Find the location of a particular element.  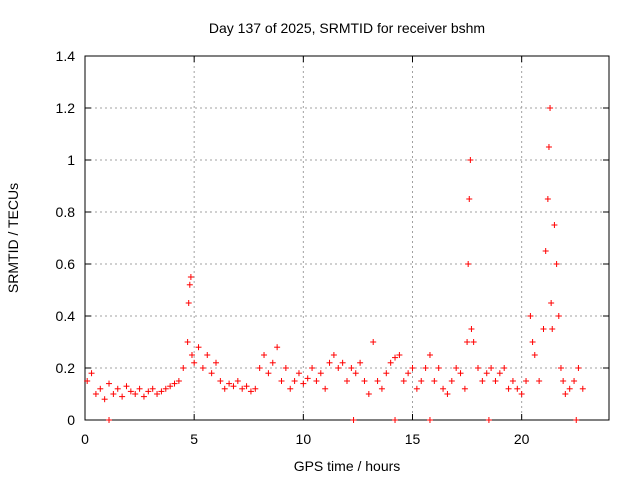

y-tick-label: 0.4 is located at coordinates (66, 316).